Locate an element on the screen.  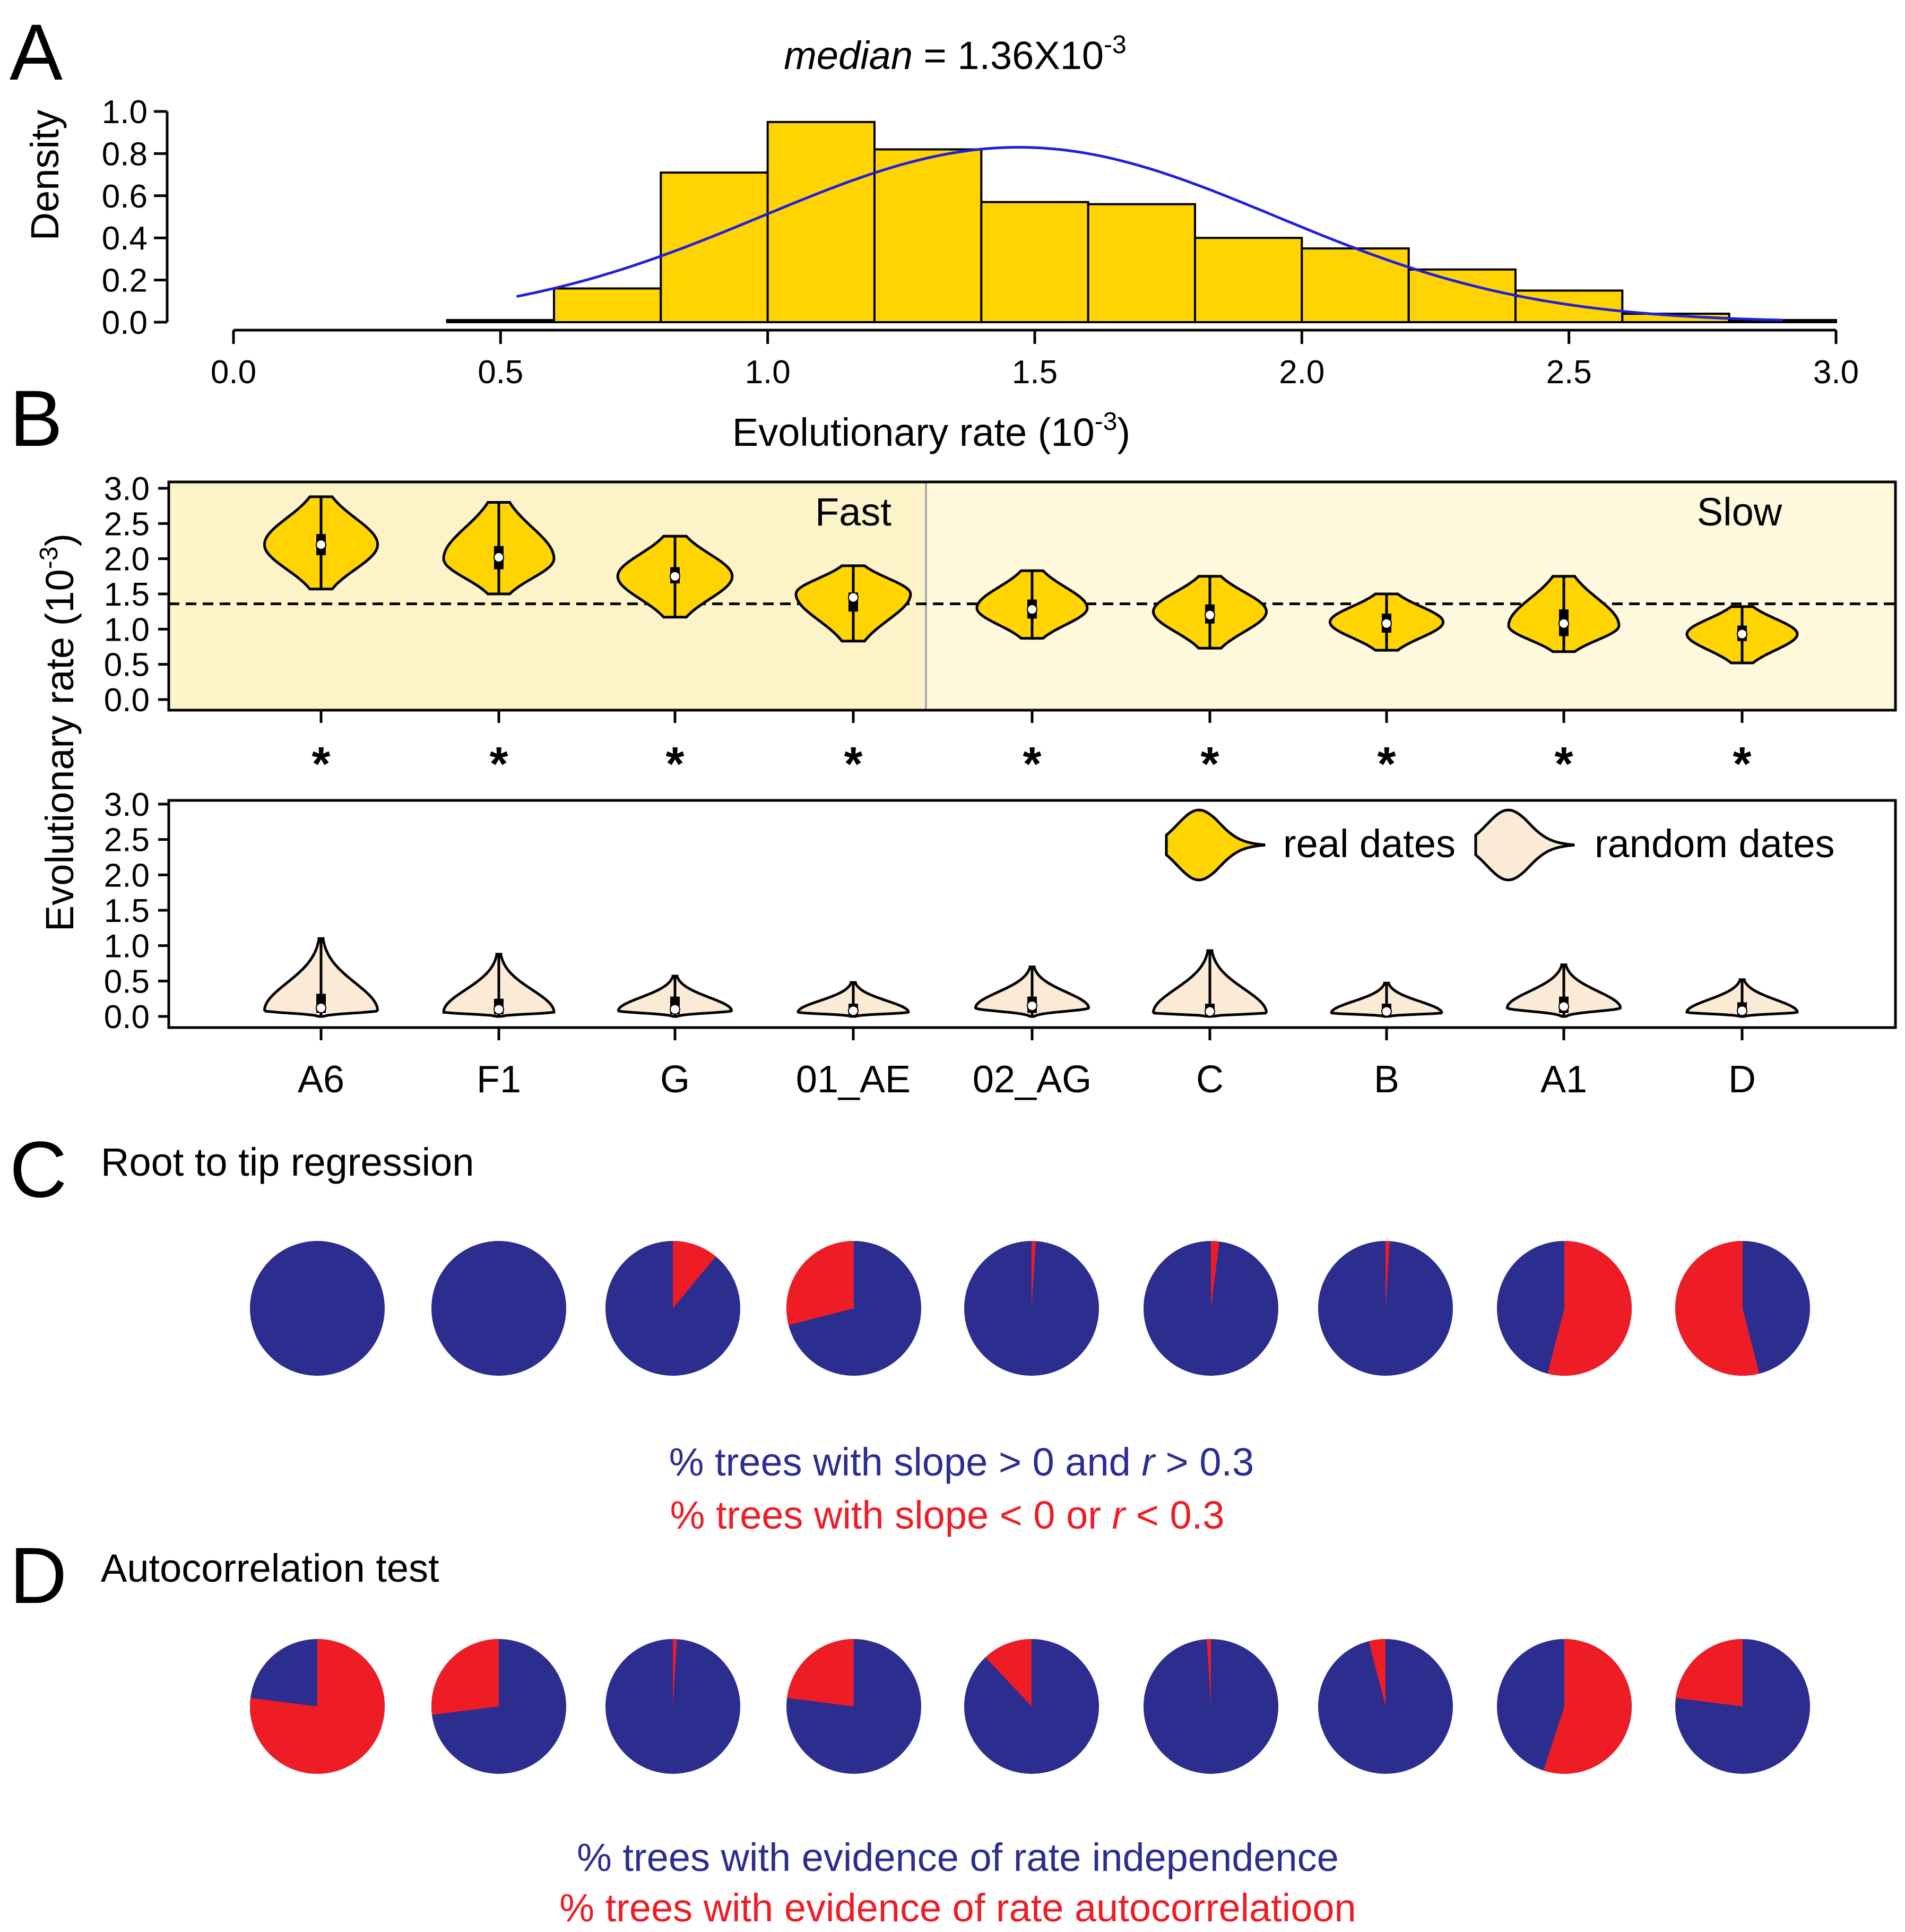
y-label-exponent: -3 is located at coordinates (49, 558).